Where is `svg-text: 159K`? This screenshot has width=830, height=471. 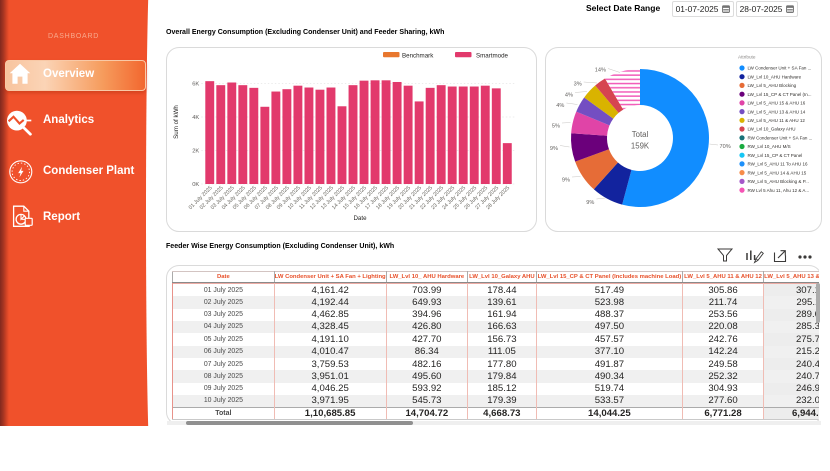
svg-text: 159K is located at coordinates (640, 145).